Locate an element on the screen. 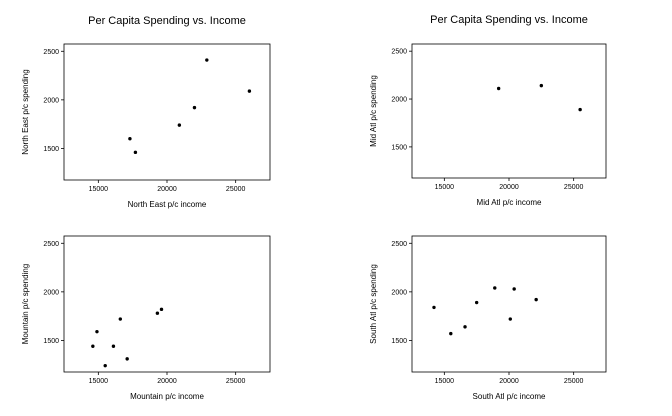 This screenshot has height=416, width=672. y-axis-label: North East p/c spending is located at coordinates (25, 111).